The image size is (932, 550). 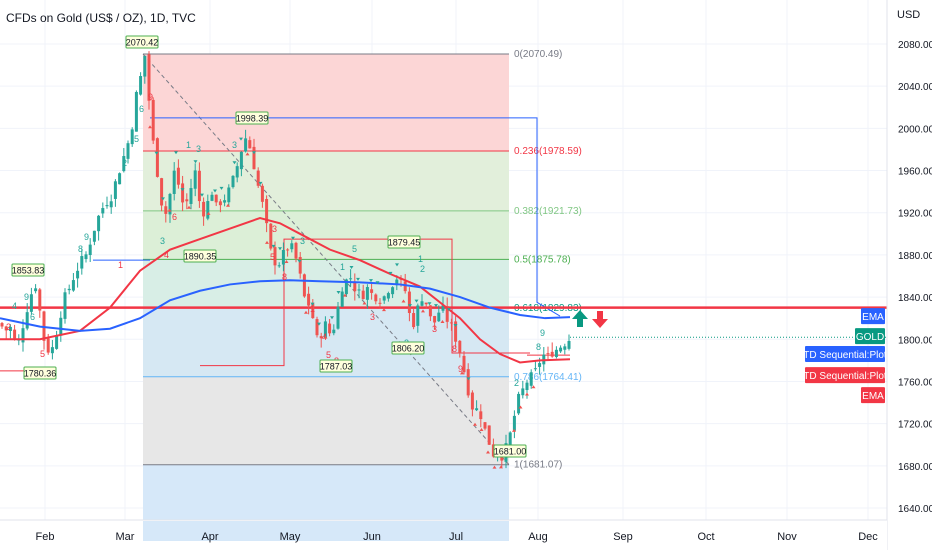 I want to click on signal-arrows, so click(x=590, y=319).